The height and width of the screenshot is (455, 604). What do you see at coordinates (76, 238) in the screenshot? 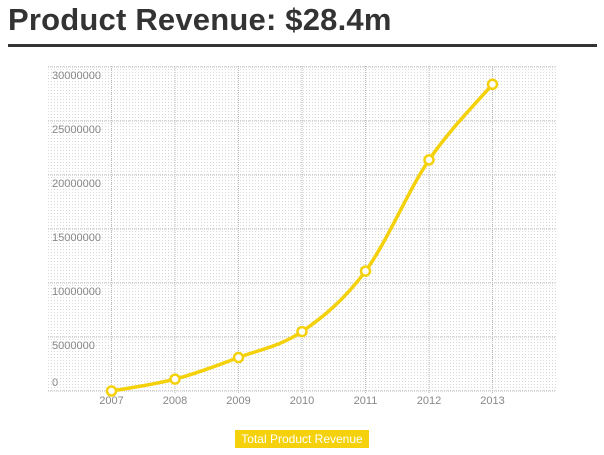
I see `y-tick-label: 15000000` at bounding box center [76, 238].